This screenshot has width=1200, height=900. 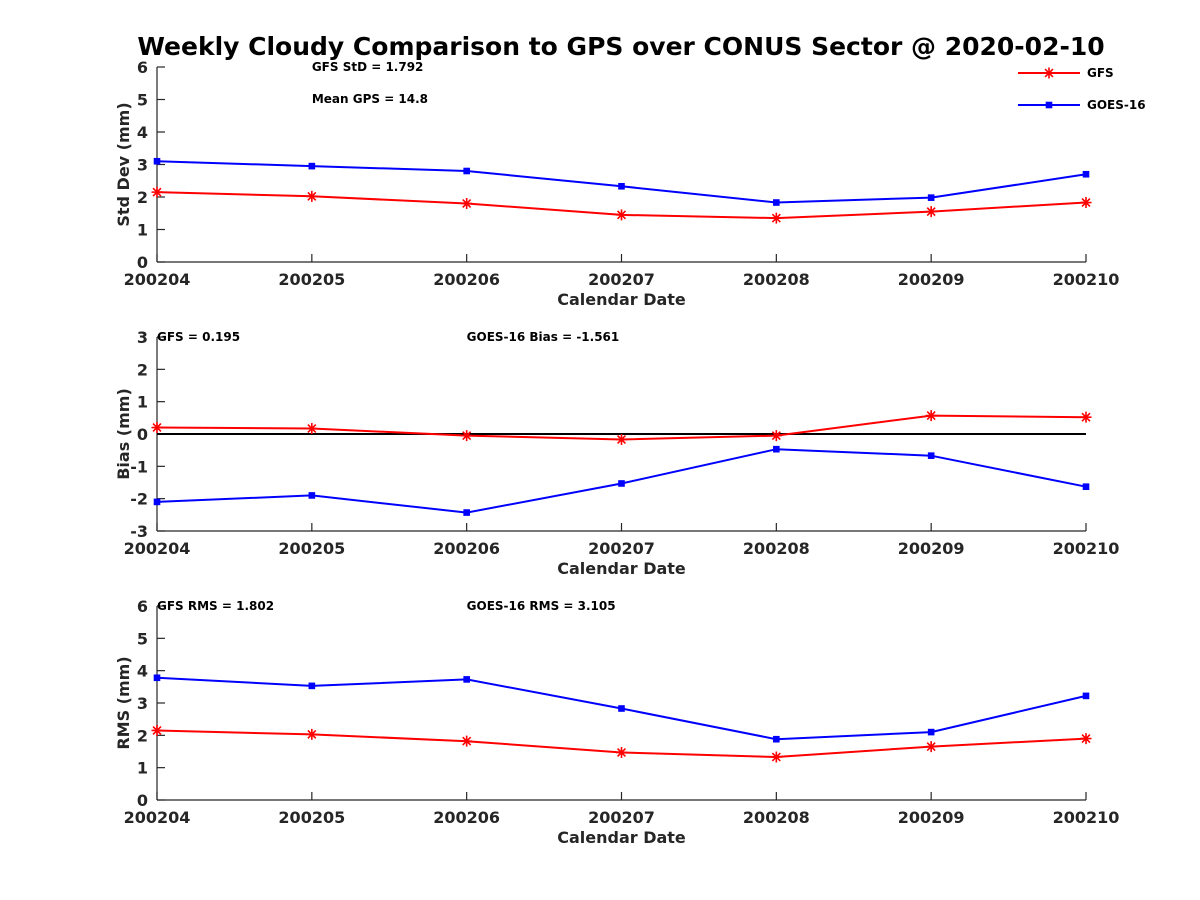 What do you see at coordinates (368, 67) in the screenshot?
I see `annotation-text: GFS StD = 1.792` at bounding box center [368, 67].